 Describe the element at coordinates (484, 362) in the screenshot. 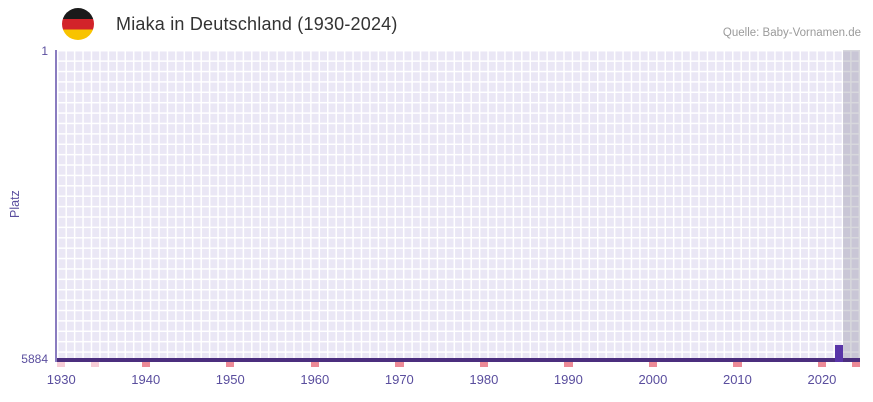

I see `axis-mark-1980` at that location.